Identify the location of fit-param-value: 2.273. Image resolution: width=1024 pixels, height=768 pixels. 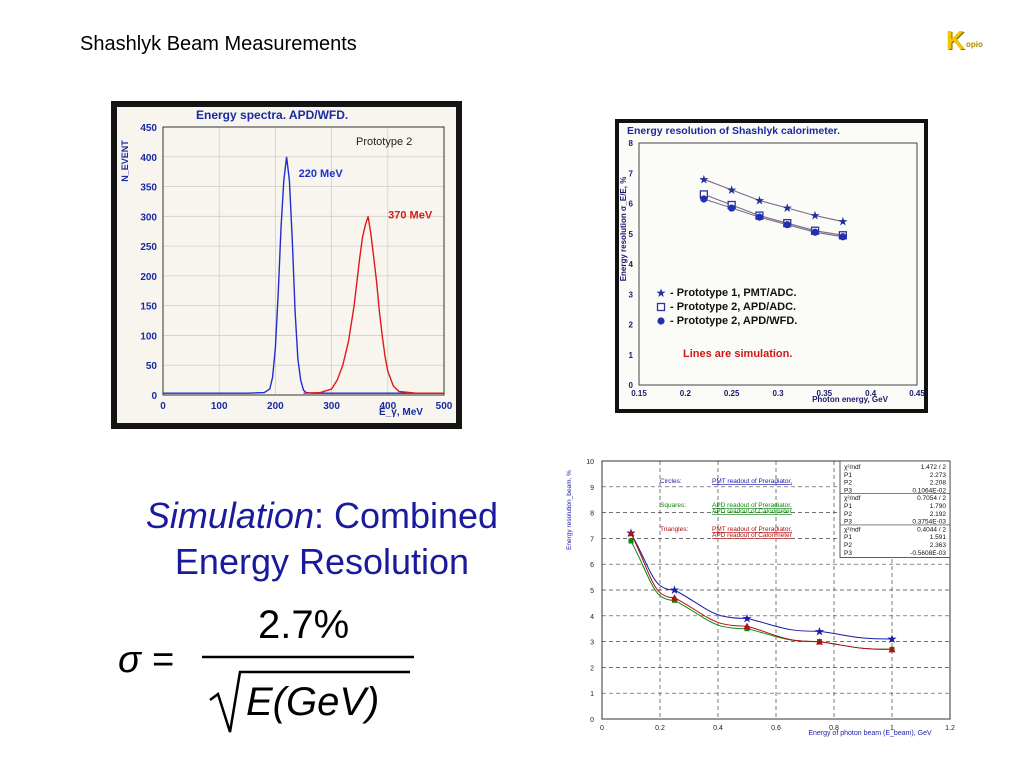
(938, 475).